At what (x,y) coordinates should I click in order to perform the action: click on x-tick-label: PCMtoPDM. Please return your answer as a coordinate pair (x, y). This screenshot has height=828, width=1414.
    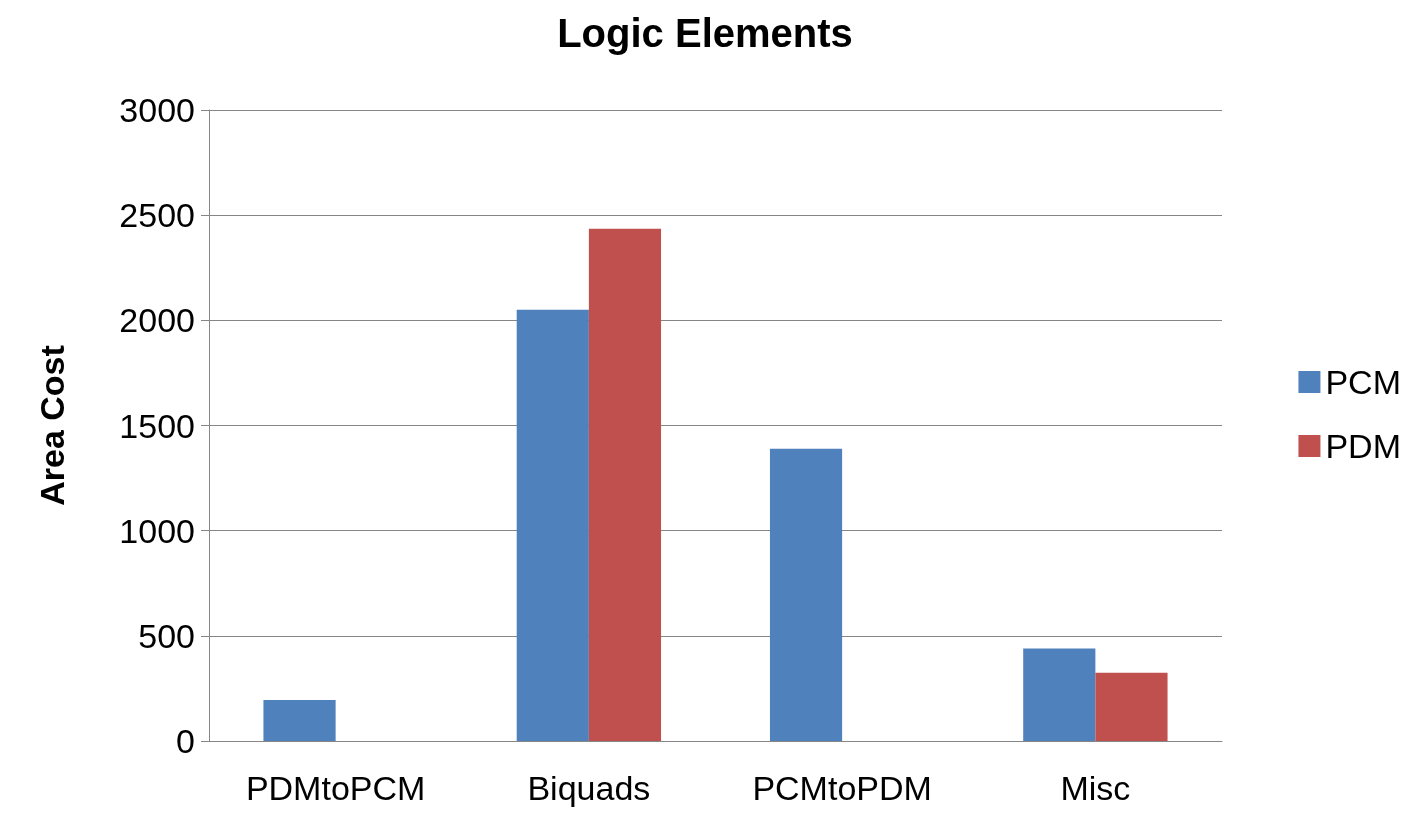
    Looking at the image, I should click on (842, 788).